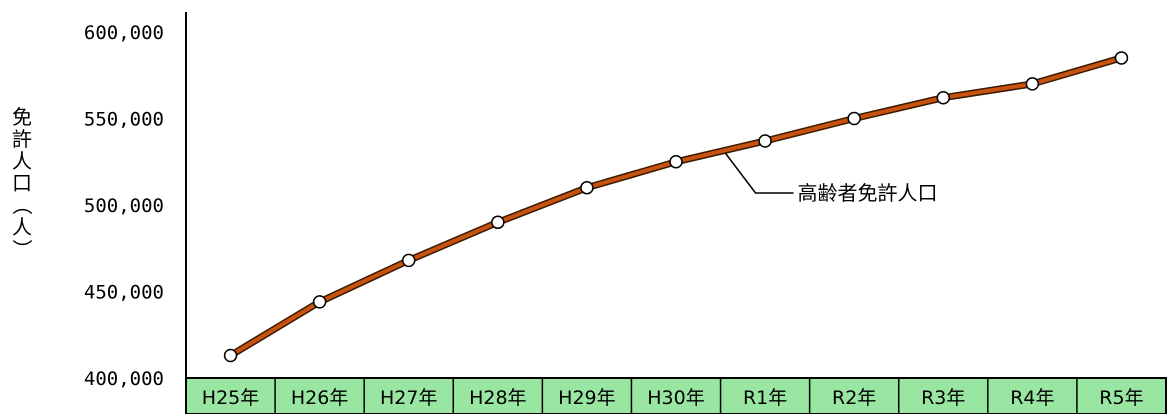  Describe the element at coordinates (319, 398) in the screenshot. I see `category-tick-label: H26年` at that location.